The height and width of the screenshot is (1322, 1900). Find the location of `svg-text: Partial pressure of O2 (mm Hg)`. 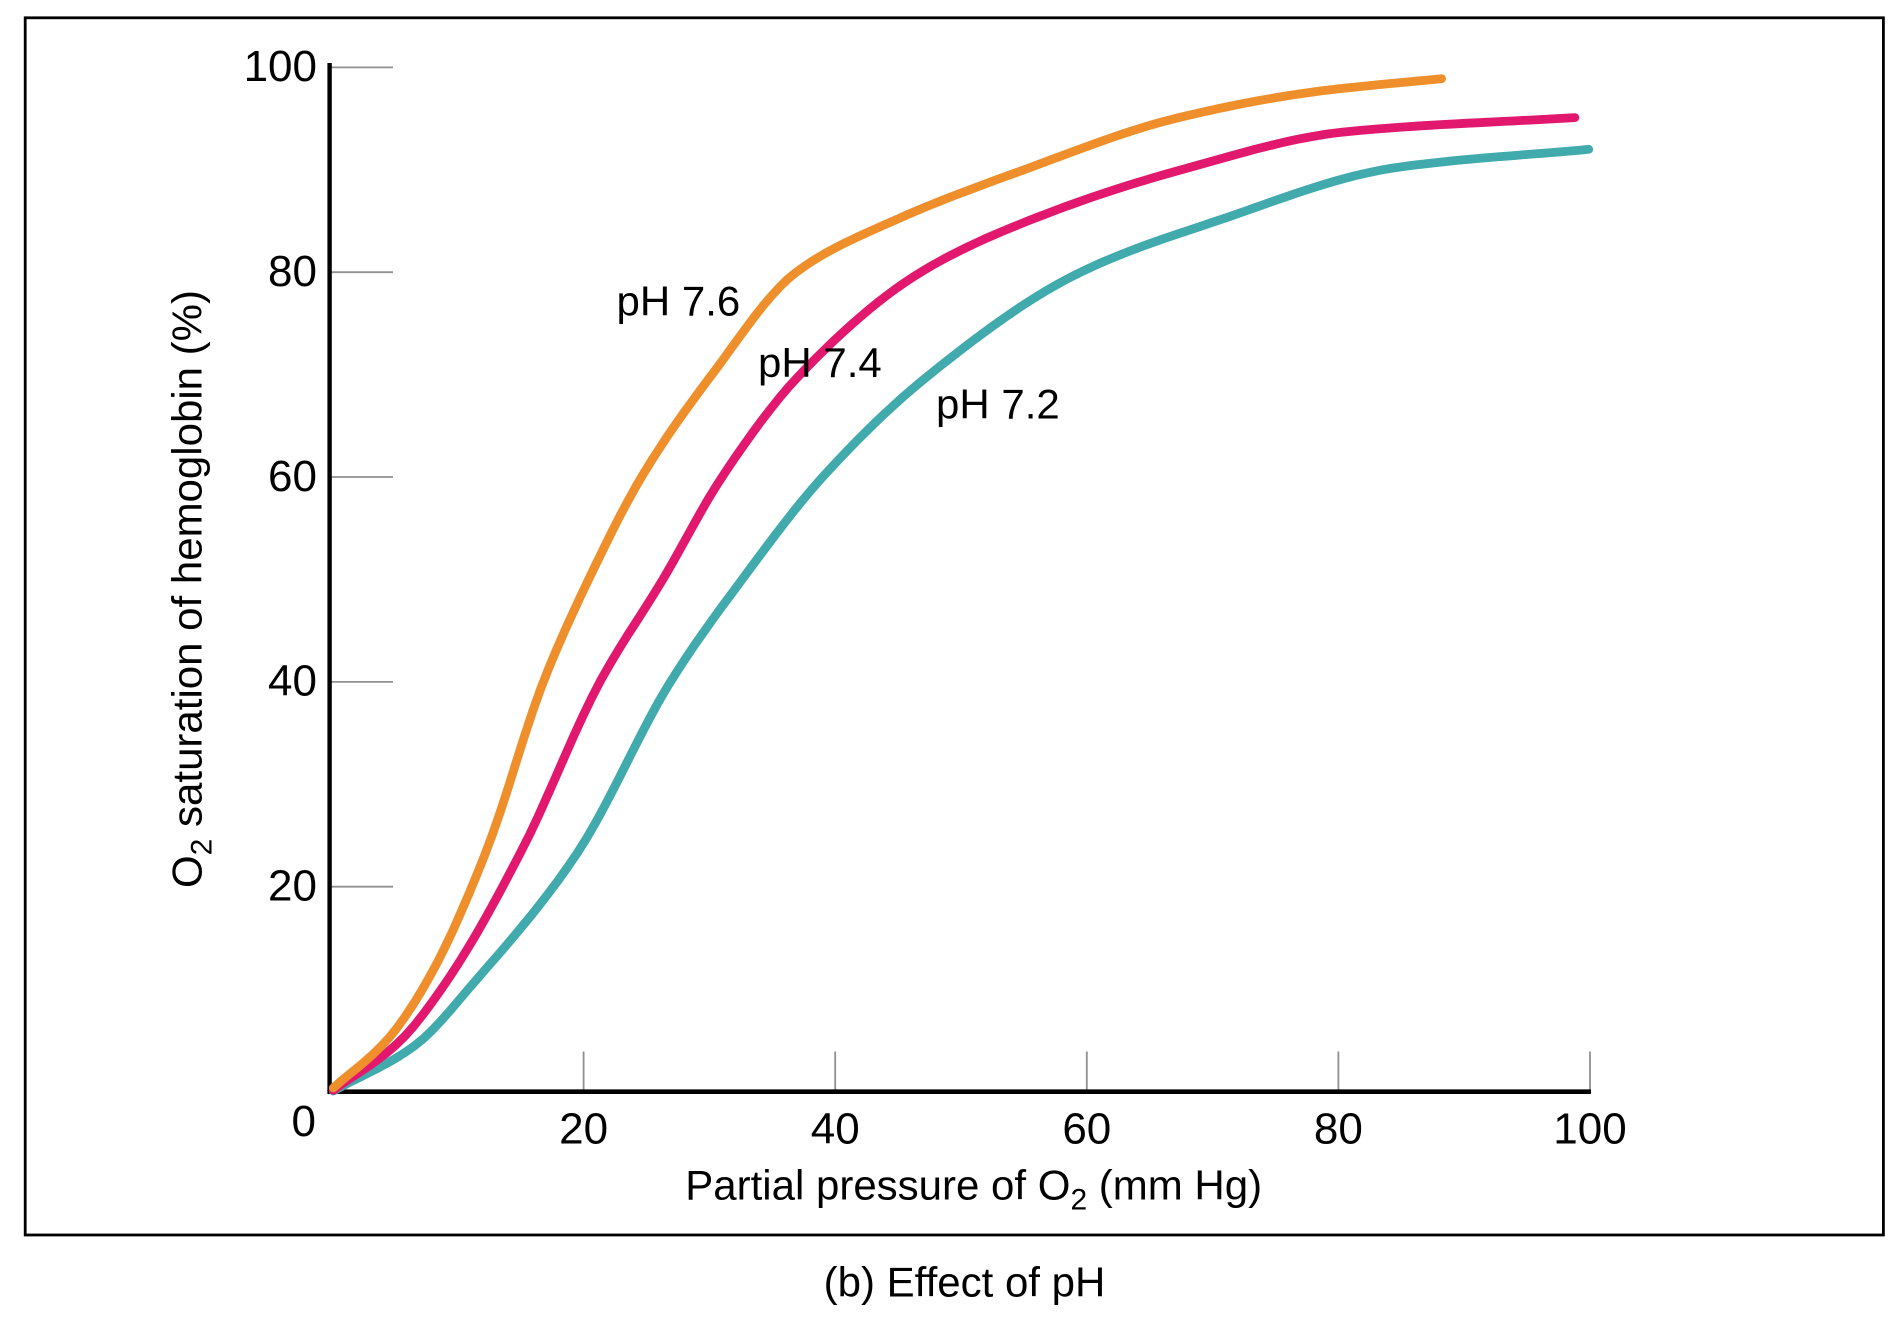

svg-text: Partial pressure of O2 (mm Hg) is located at coordinates (973, 1188).